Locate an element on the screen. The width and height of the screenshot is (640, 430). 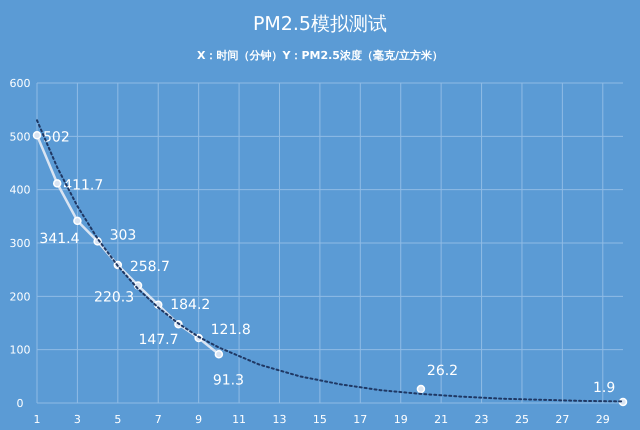
x-tick-label: 13 is located at coordinates (279, 419).